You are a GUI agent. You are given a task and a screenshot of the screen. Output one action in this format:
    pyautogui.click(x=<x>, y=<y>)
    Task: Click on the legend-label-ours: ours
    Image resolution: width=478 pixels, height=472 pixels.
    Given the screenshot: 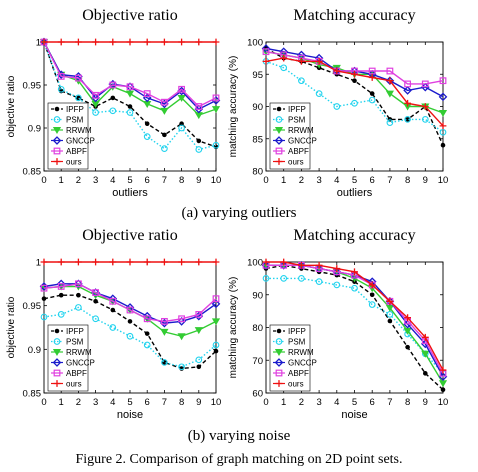 What is the action you would take?
    pyautogui.click(x=296, y=162)
    